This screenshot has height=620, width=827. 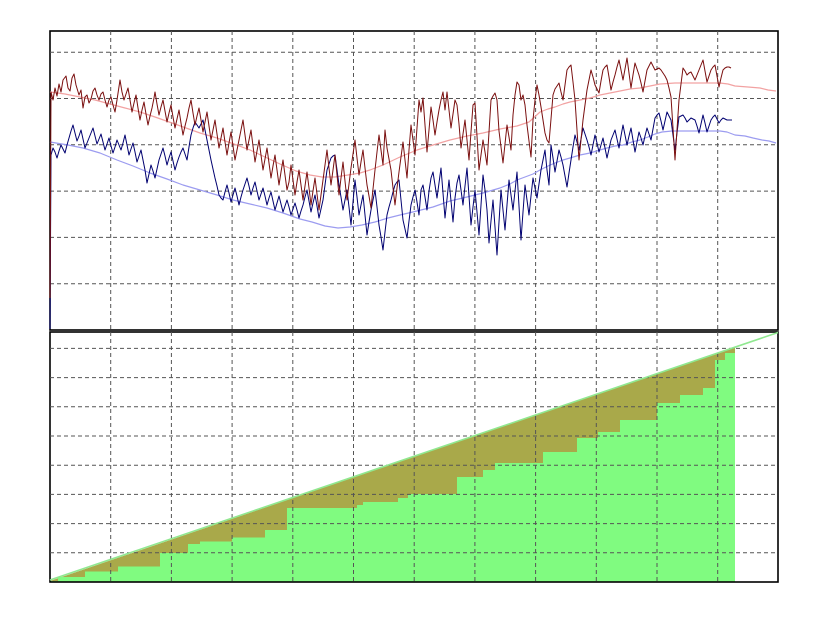 I want to click on smooth-red-trend-line, so click(x=413, y=130).